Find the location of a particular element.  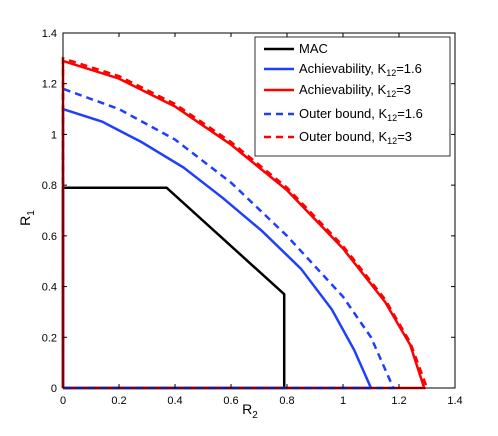

x-axis-label: R2 is located at coordinates (250, 411).